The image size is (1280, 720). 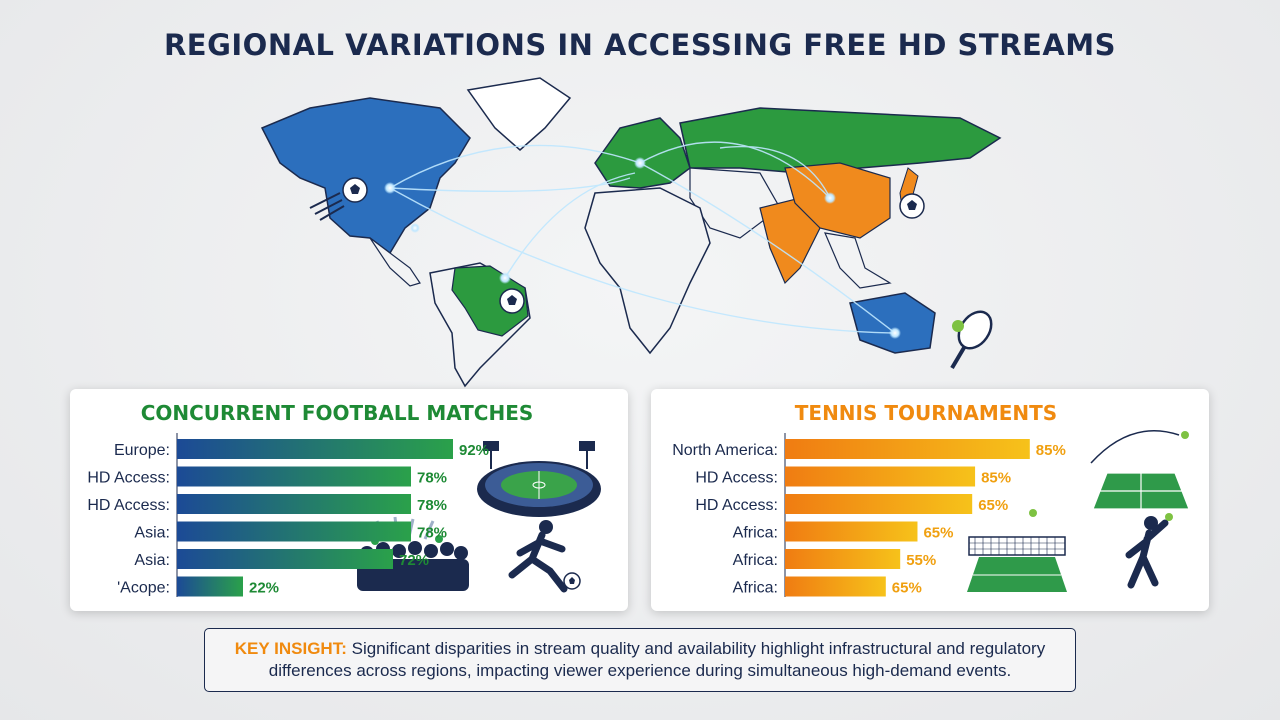 What do you see at coordinates (858, 260) in the screenshot?
I see `southeast-asia-shape` at bounding box center [858, 260].